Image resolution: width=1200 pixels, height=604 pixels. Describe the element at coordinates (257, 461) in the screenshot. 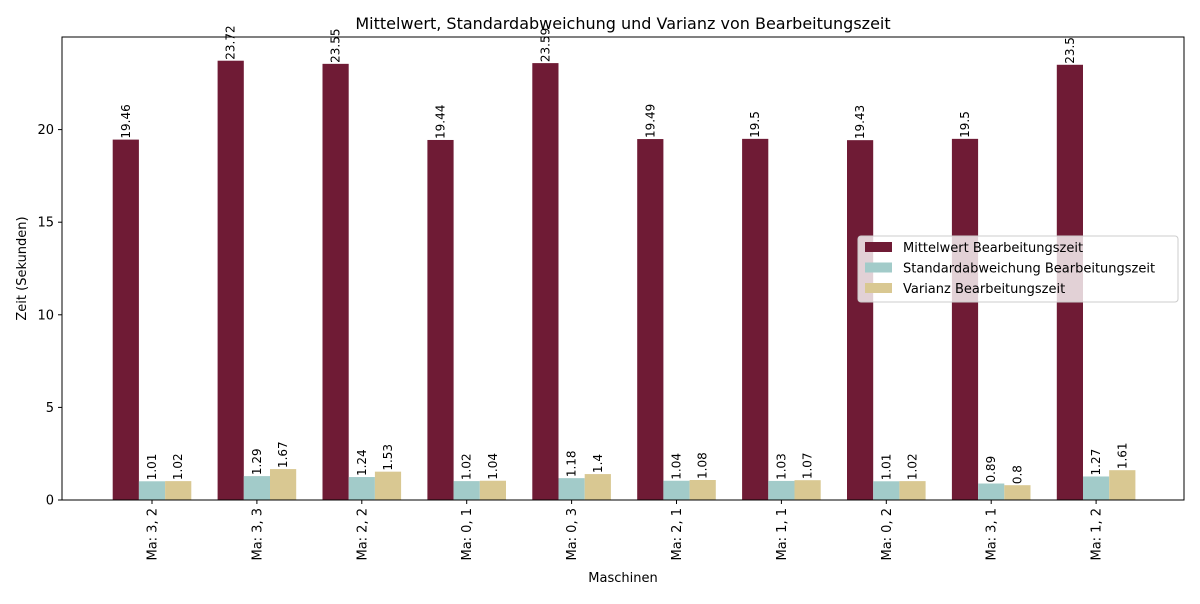

I see `bar-value-label: 1.29` at that location.